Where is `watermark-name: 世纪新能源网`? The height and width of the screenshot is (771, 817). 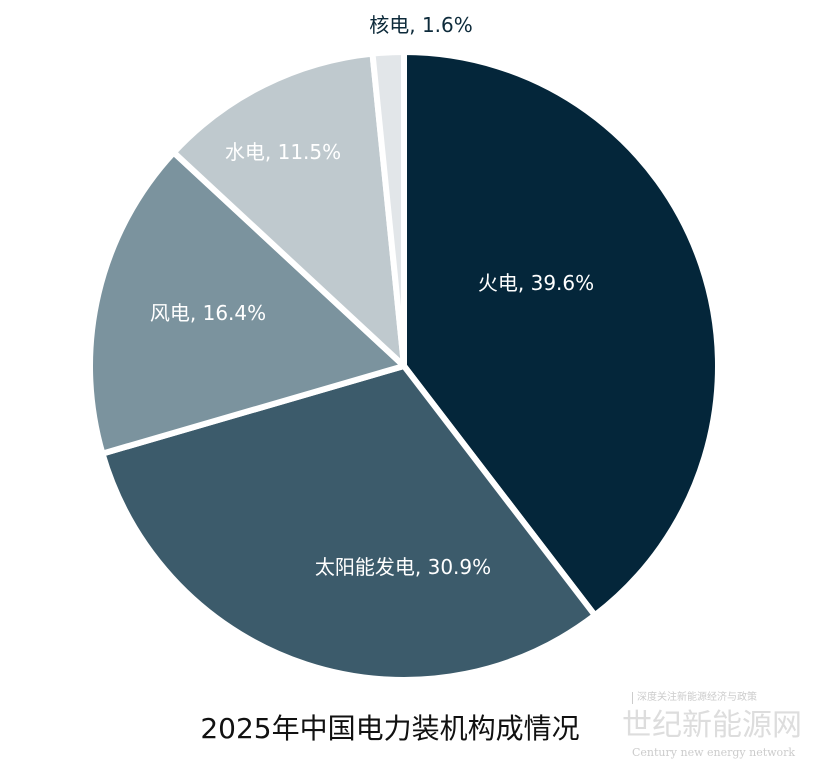
watermark-name: 世纪新能源网 is located at coordinates (712, 725).